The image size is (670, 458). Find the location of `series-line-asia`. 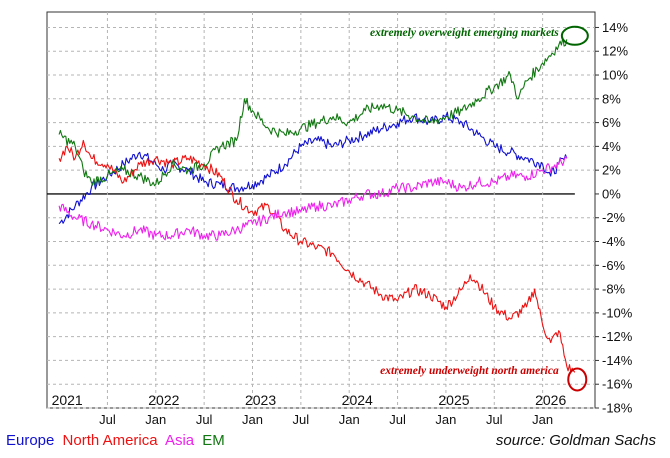

series-line-asia is located at coordinates (313, 198).